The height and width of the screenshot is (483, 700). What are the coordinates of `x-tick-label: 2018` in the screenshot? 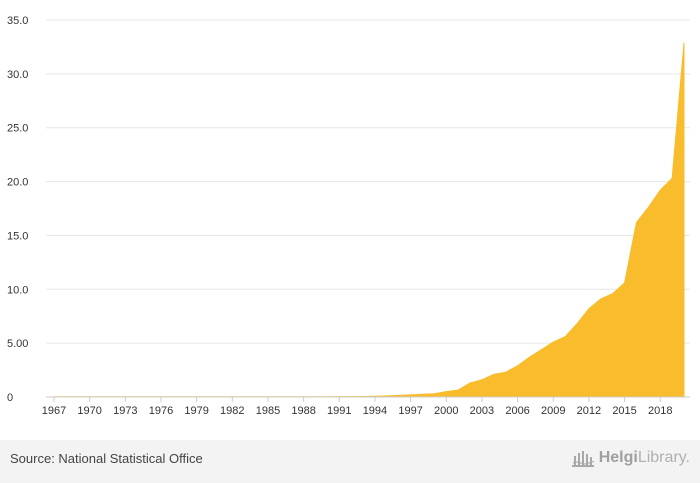 It's located at (660, 411).